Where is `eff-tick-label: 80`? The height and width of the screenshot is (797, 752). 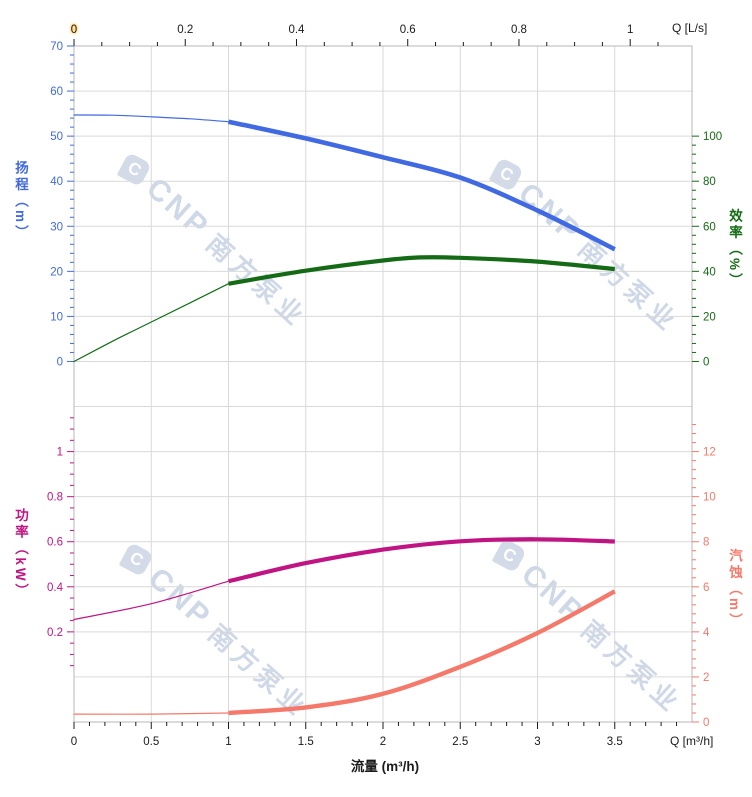
eff-tick-label: 80 is located at coordinates (709, 182).